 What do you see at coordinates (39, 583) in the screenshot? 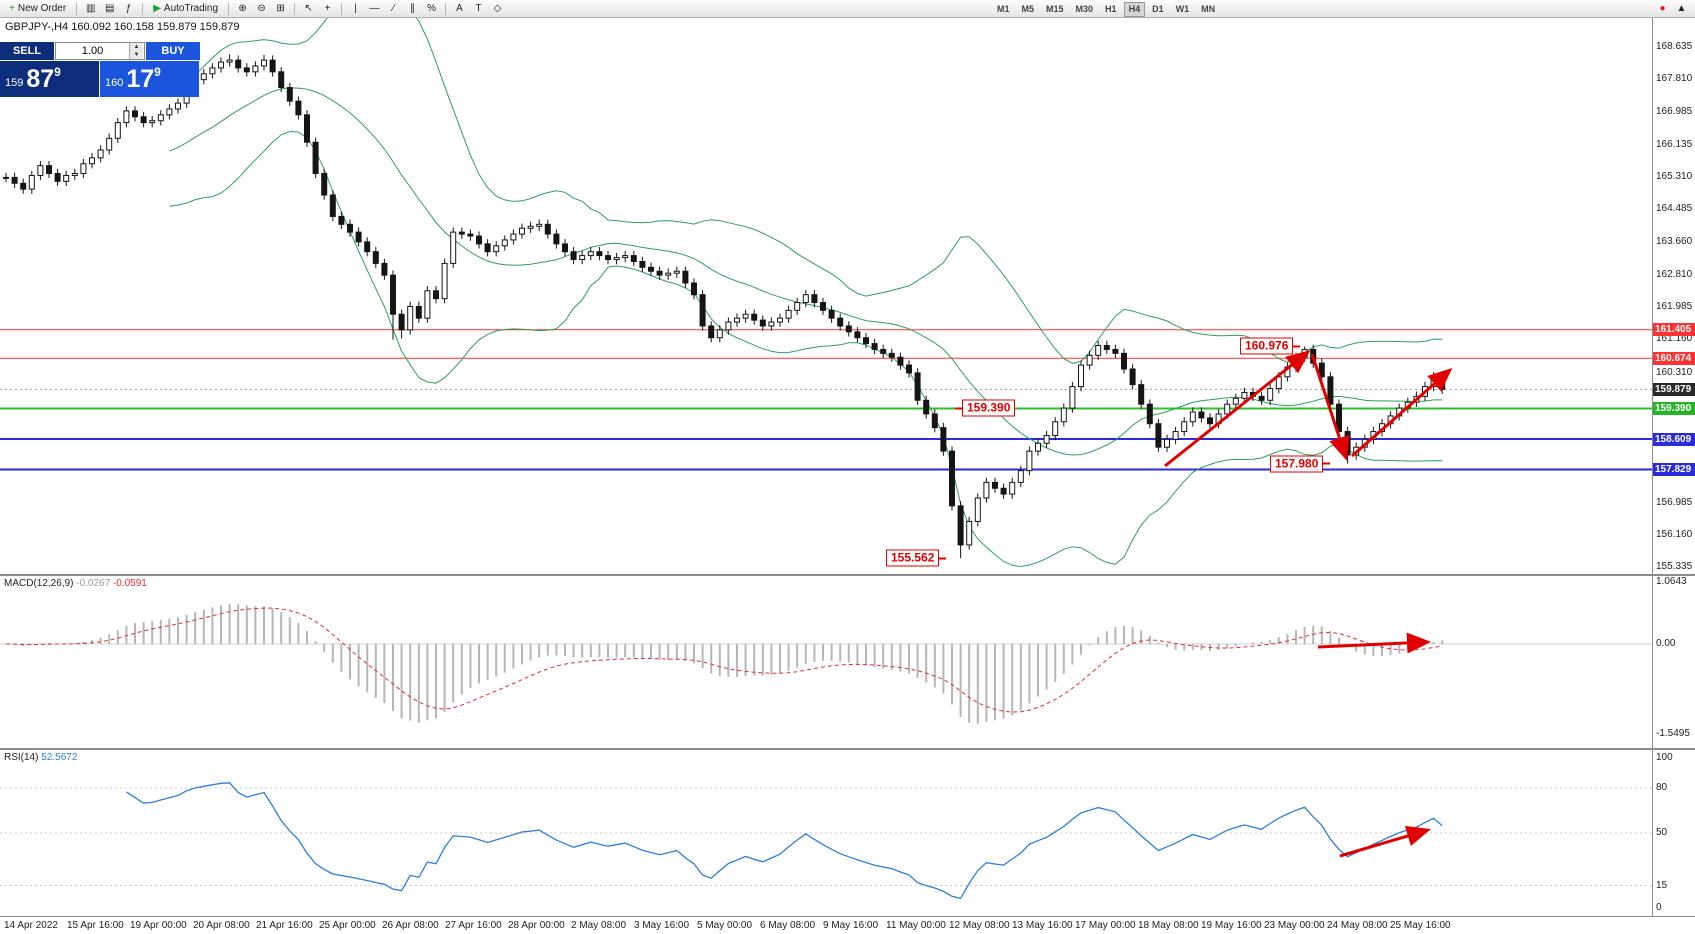
I see `macd-name: MACD(12,26,9)` at bounding box center [39, 583].